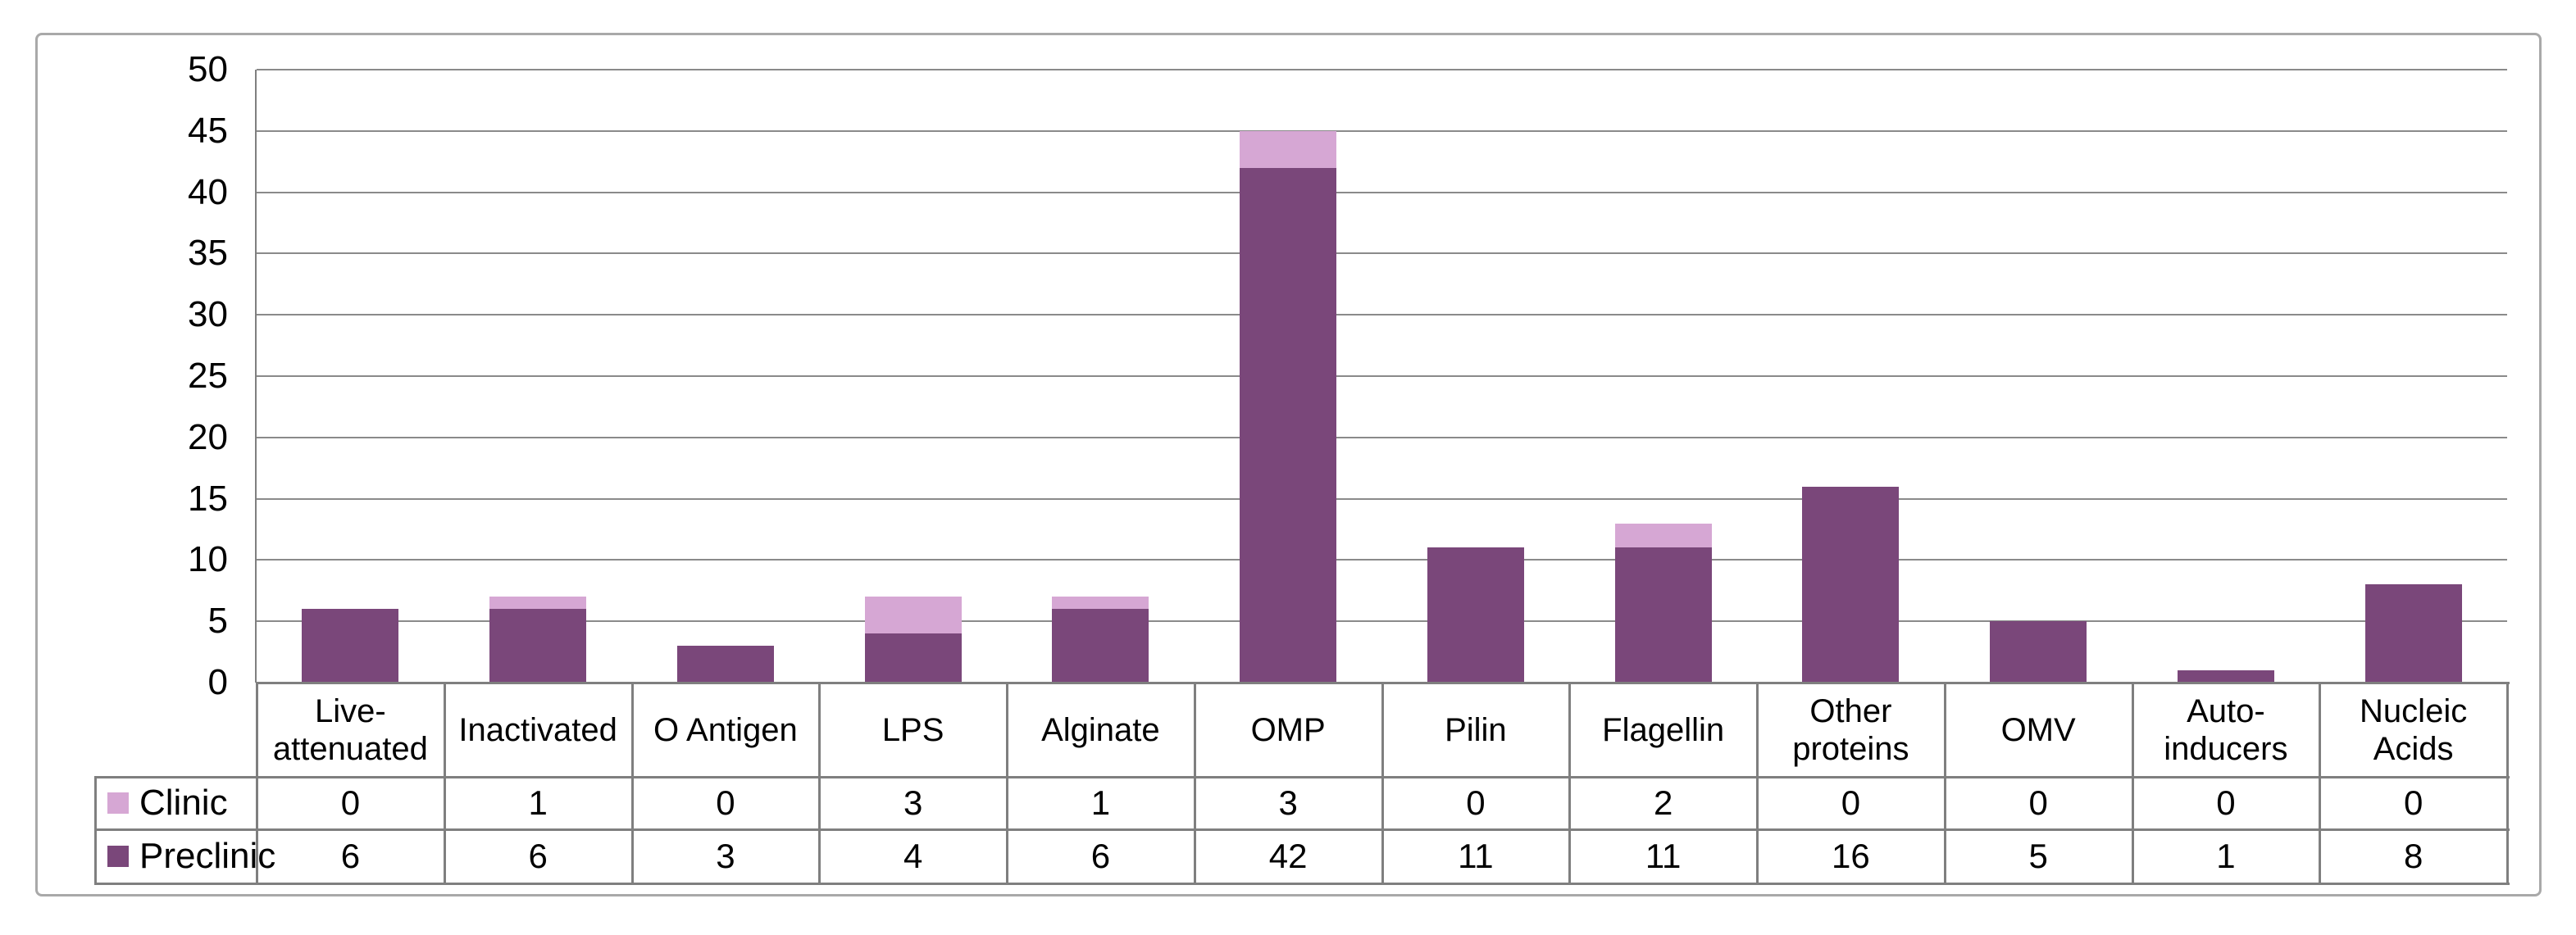 The height and width of the screenshot is (935, 2576). What do you see at coordinates (2226, 856) in the screenshot?
I see `value-cell-preclinic-auto-inducers: 1` at bounding box center [2226, 856].